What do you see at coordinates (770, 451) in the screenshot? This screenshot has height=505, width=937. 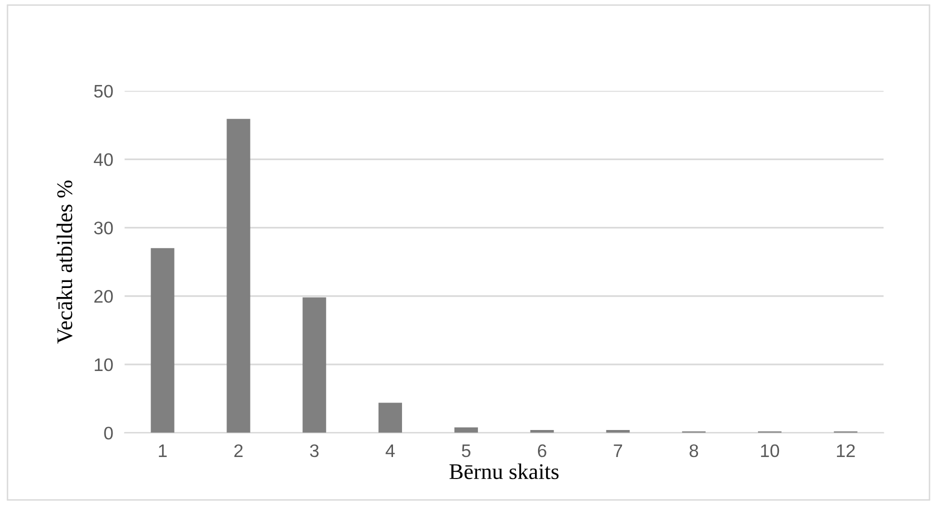 I see `x-tick-label: 10` at bounding box center [770, 451].